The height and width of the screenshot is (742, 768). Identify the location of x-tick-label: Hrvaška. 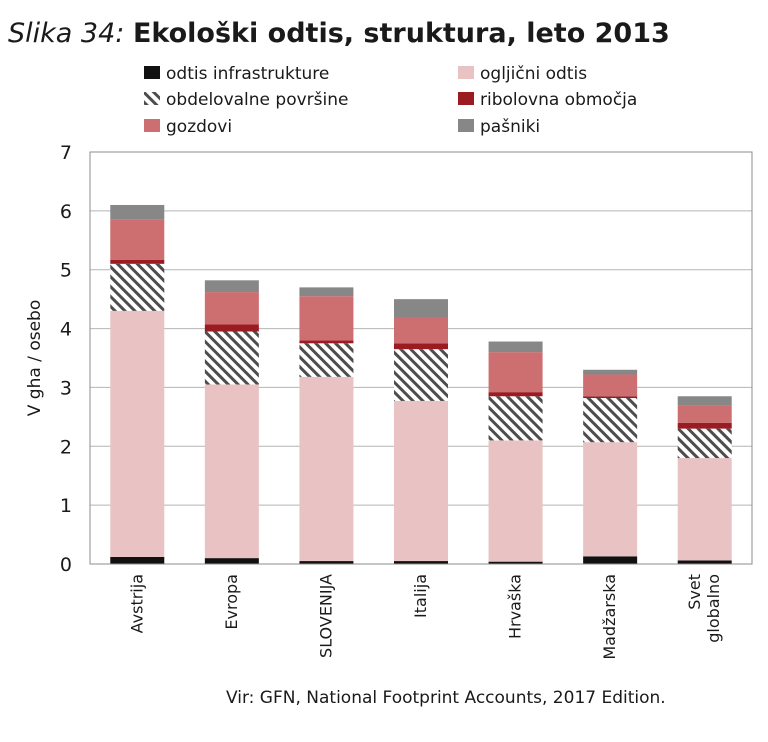
(515, 606).